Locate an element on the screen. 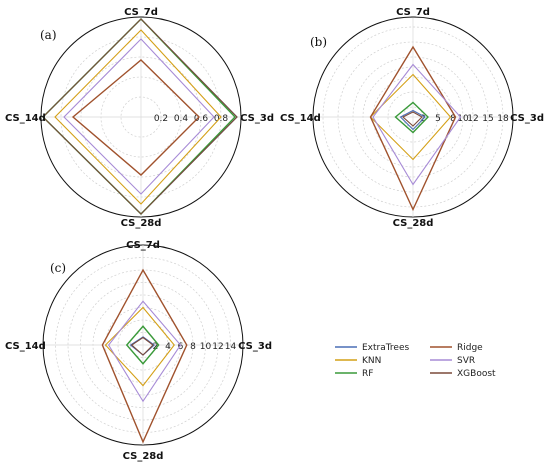 Image resolution: width=550 pixels, height=462 pixels. legend-label: KNN is located at coordinates (371, 361).